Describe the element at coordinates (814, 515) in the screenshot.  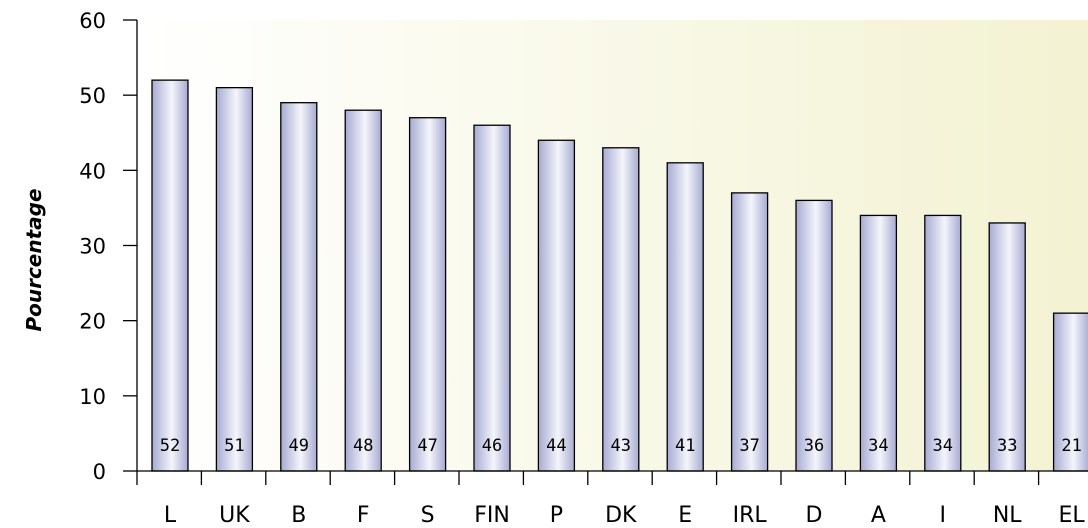
I see `x-tick-label: D` at that location.